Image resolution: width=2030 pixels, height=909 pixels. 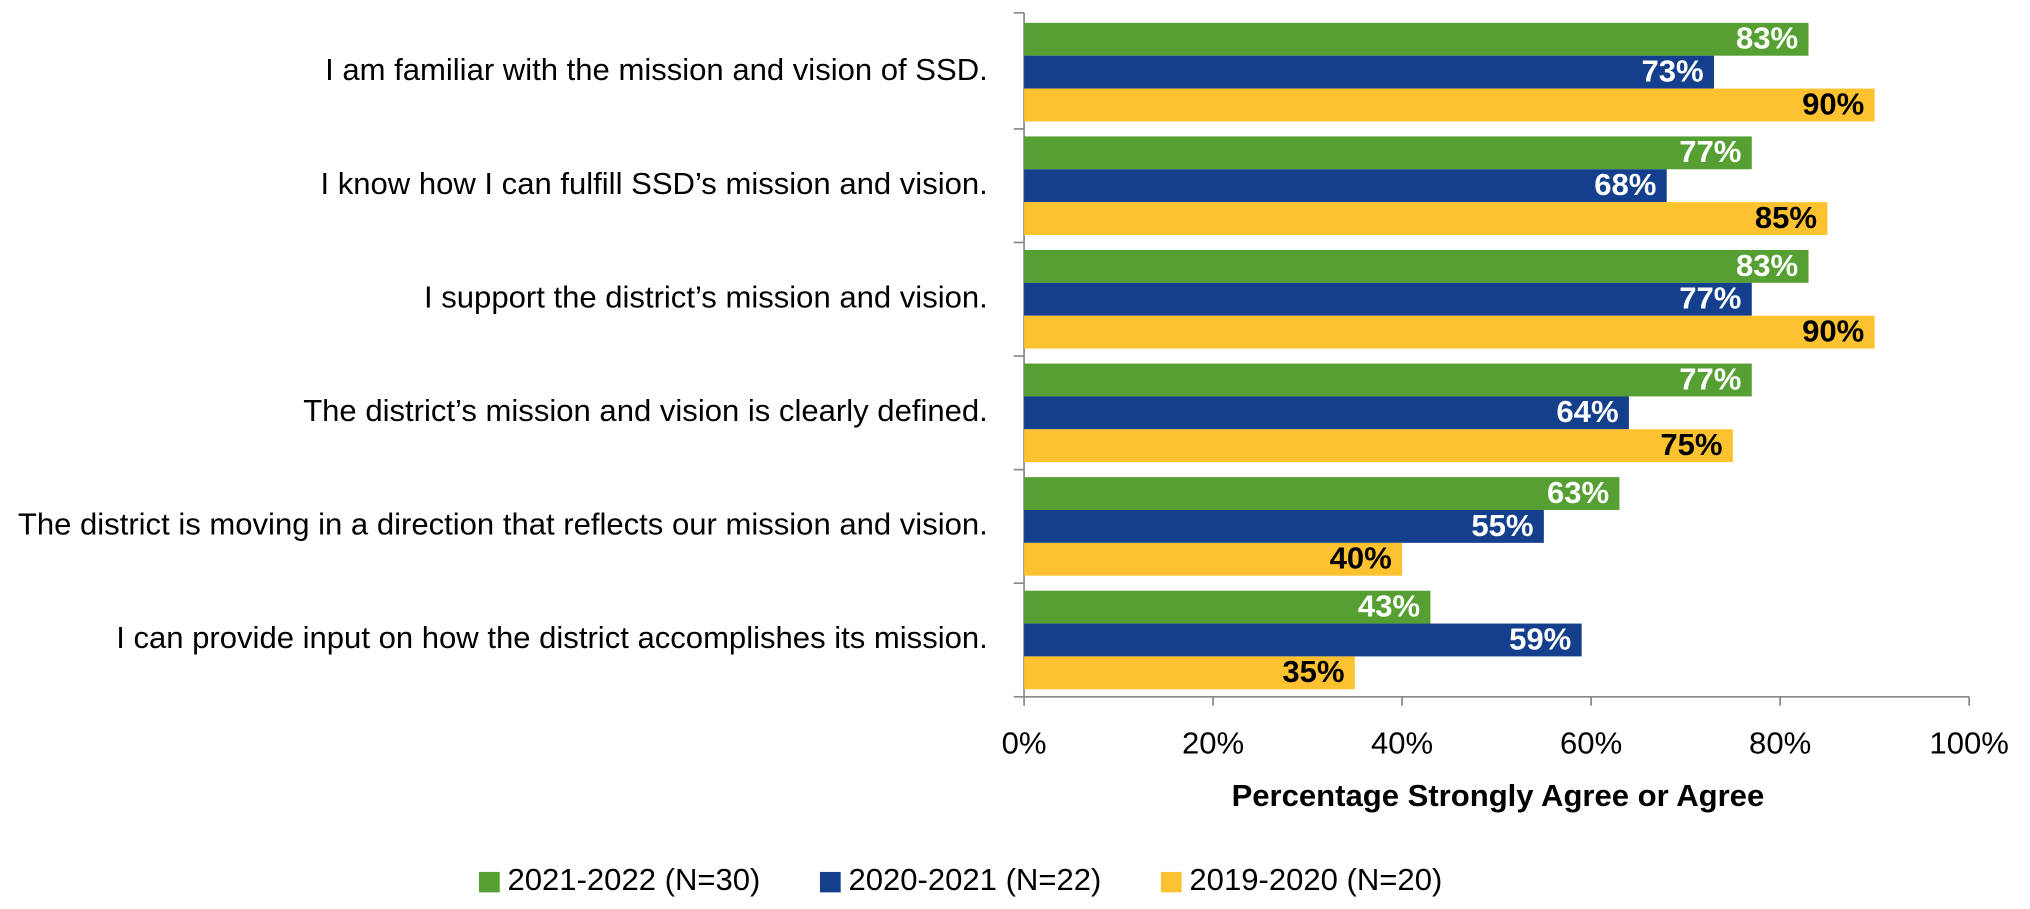 What do you see at coordinates (1502, 525) in the screenshot?
I see `value-label: 55%` at bounding box center [1502, 525].